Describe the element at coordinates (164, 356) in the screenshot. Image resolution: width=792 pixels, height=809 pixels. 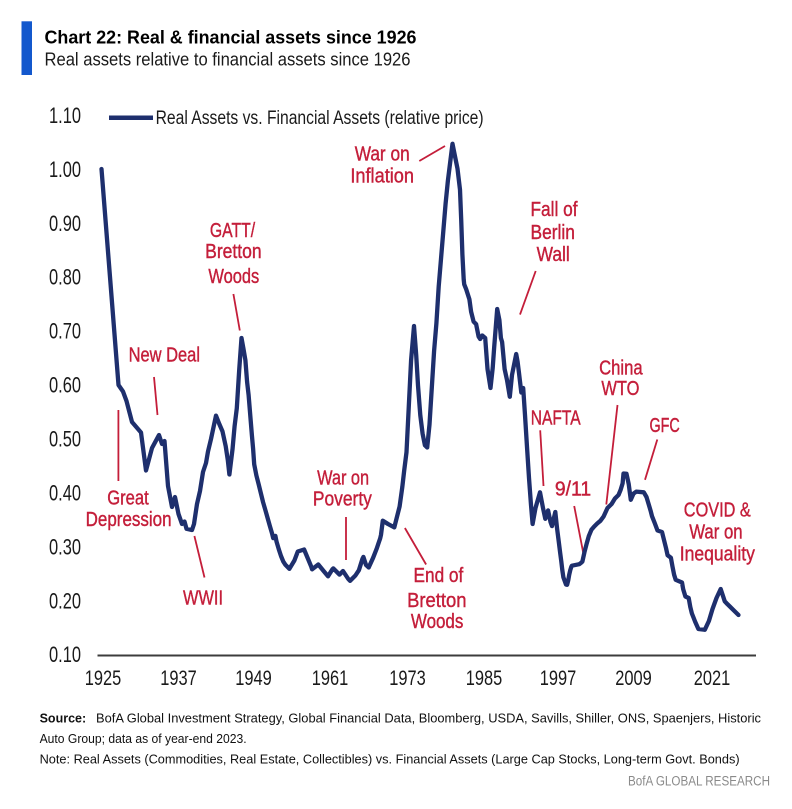
I see `svg-text: New Deal` at that location.